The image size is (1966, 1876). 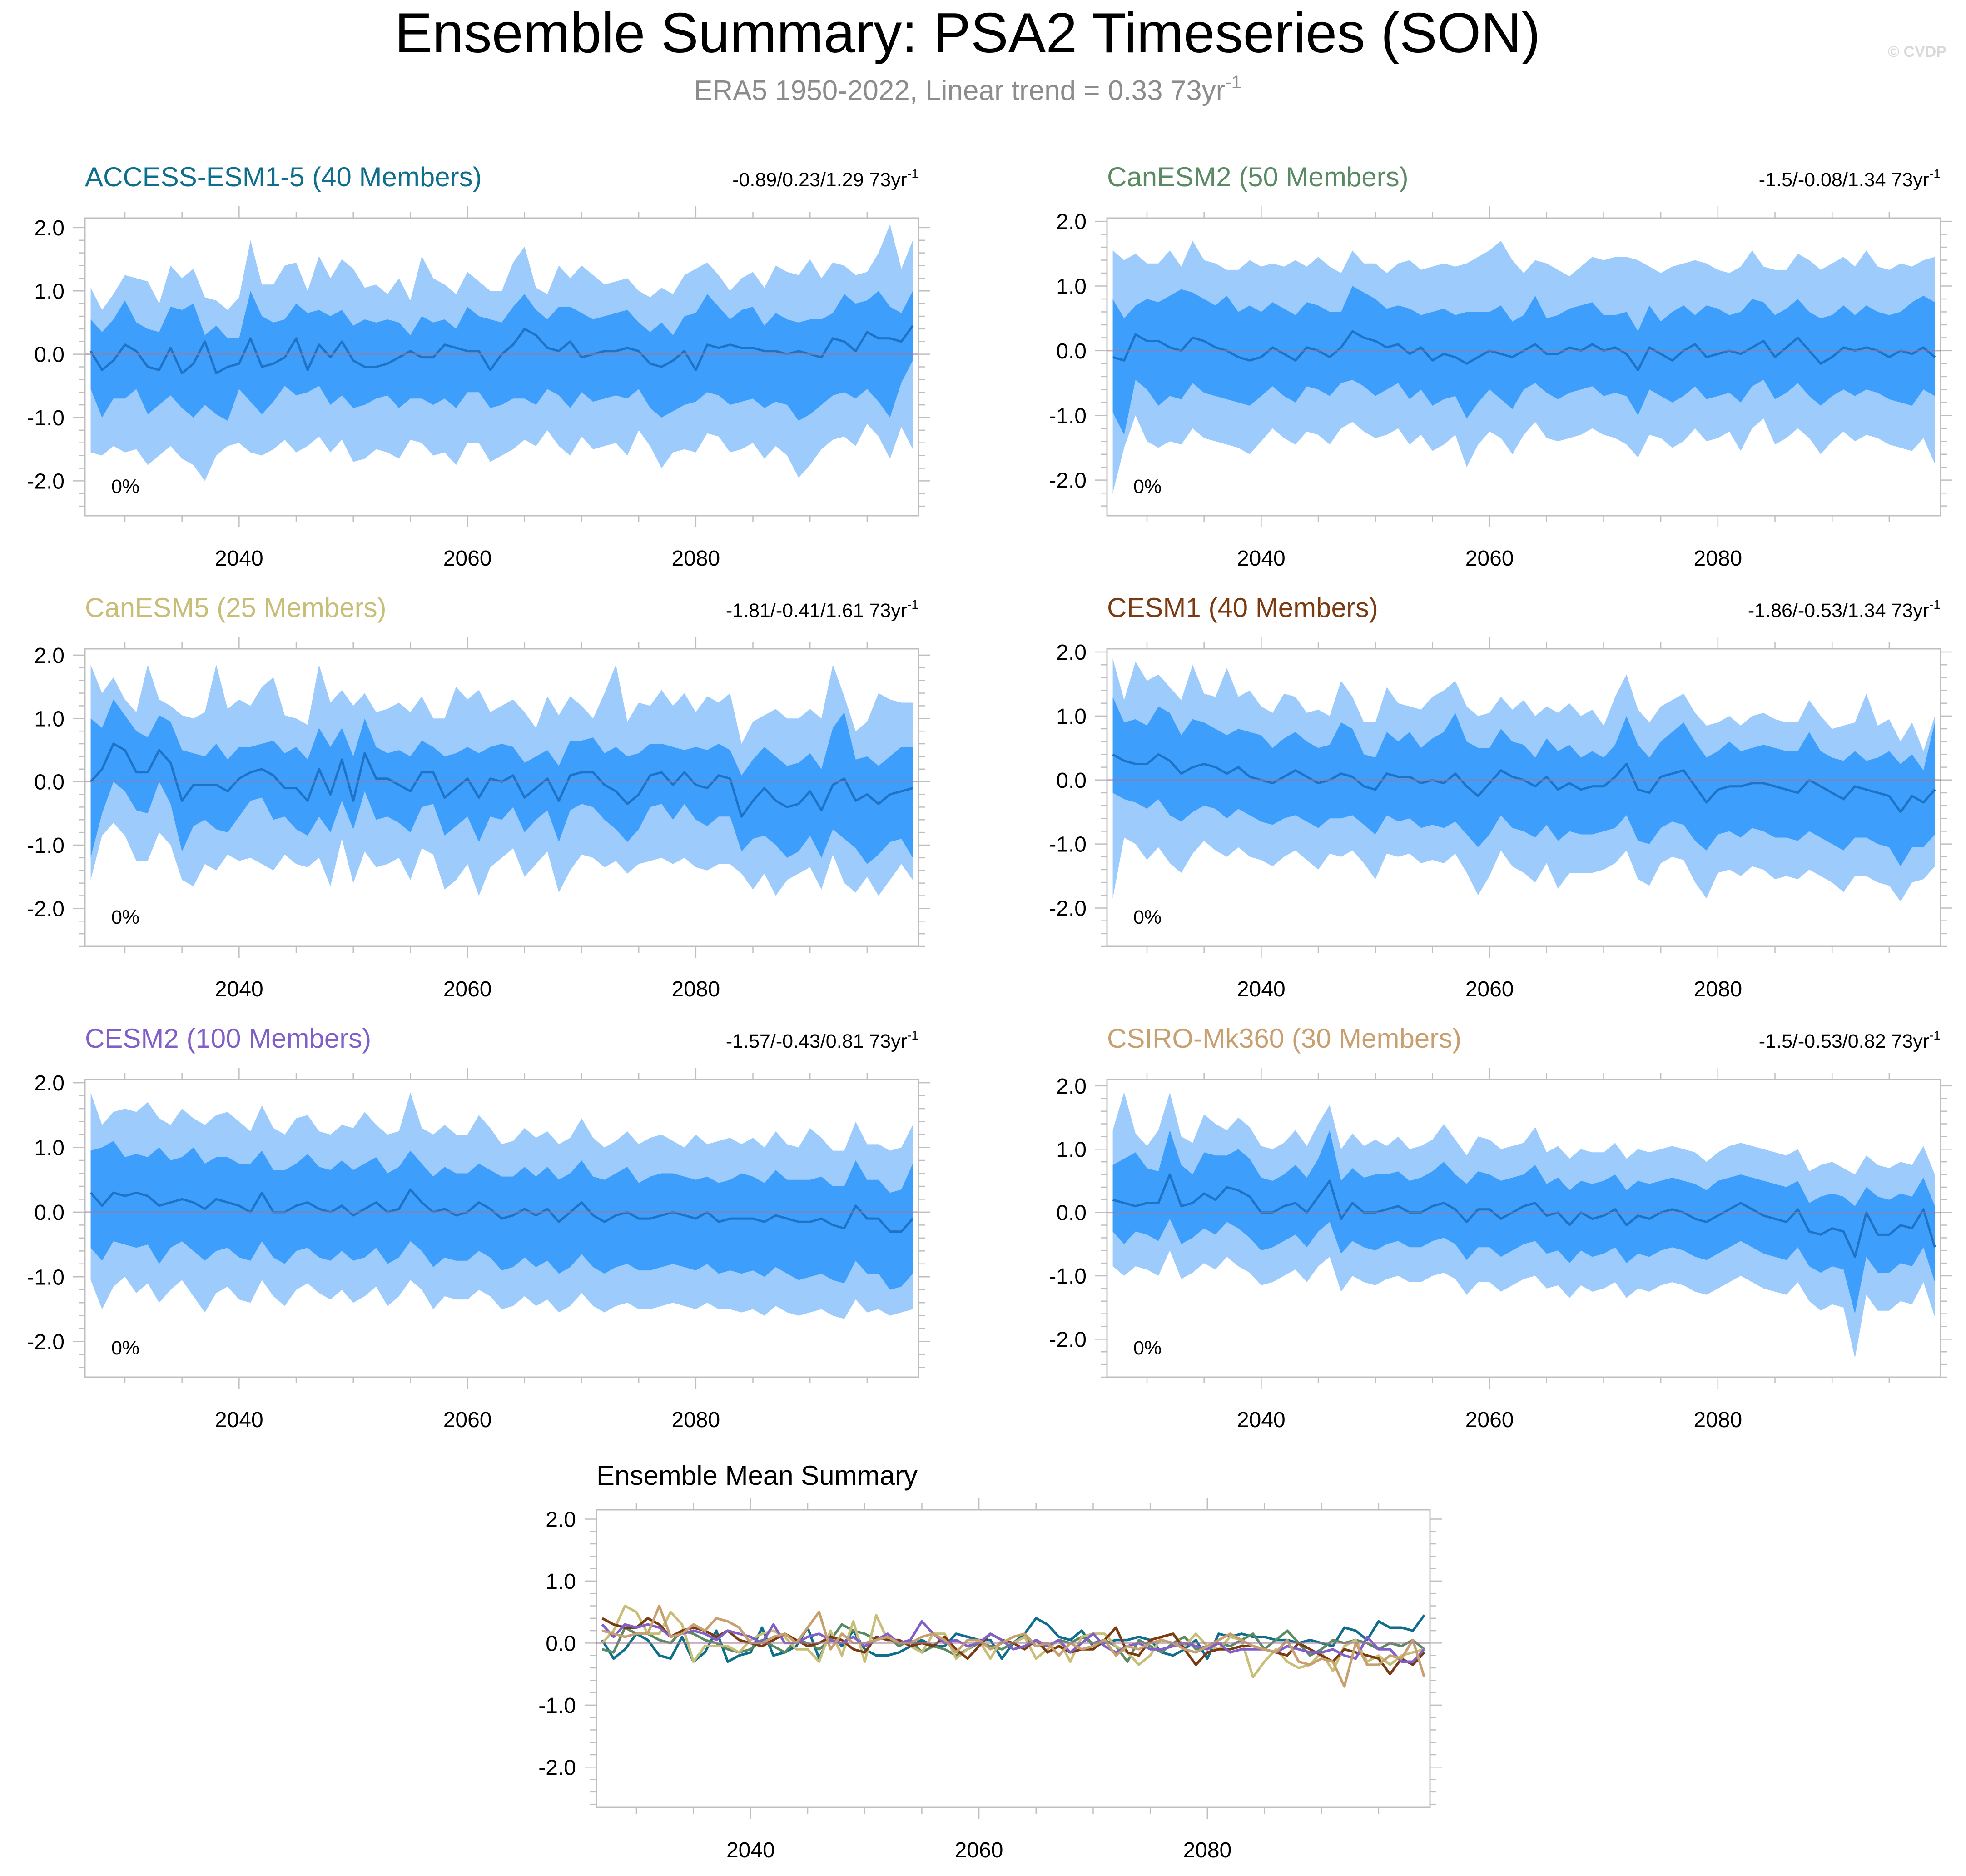 I want to click on trend-values: -0.89/0.23/1.29 73yr, so click(x=819, y=180).